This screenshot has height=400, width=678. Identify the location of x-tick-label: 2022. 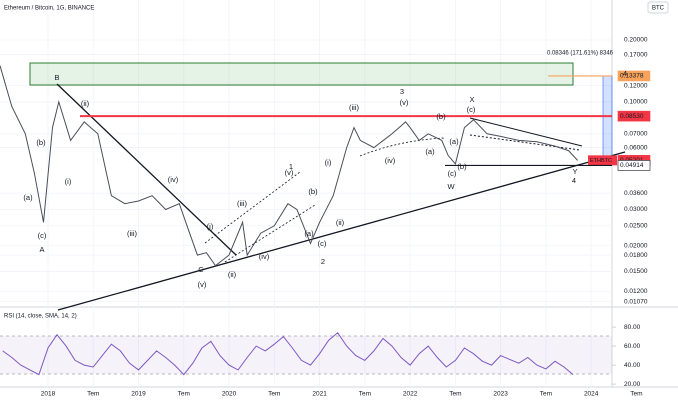
(410, 394).